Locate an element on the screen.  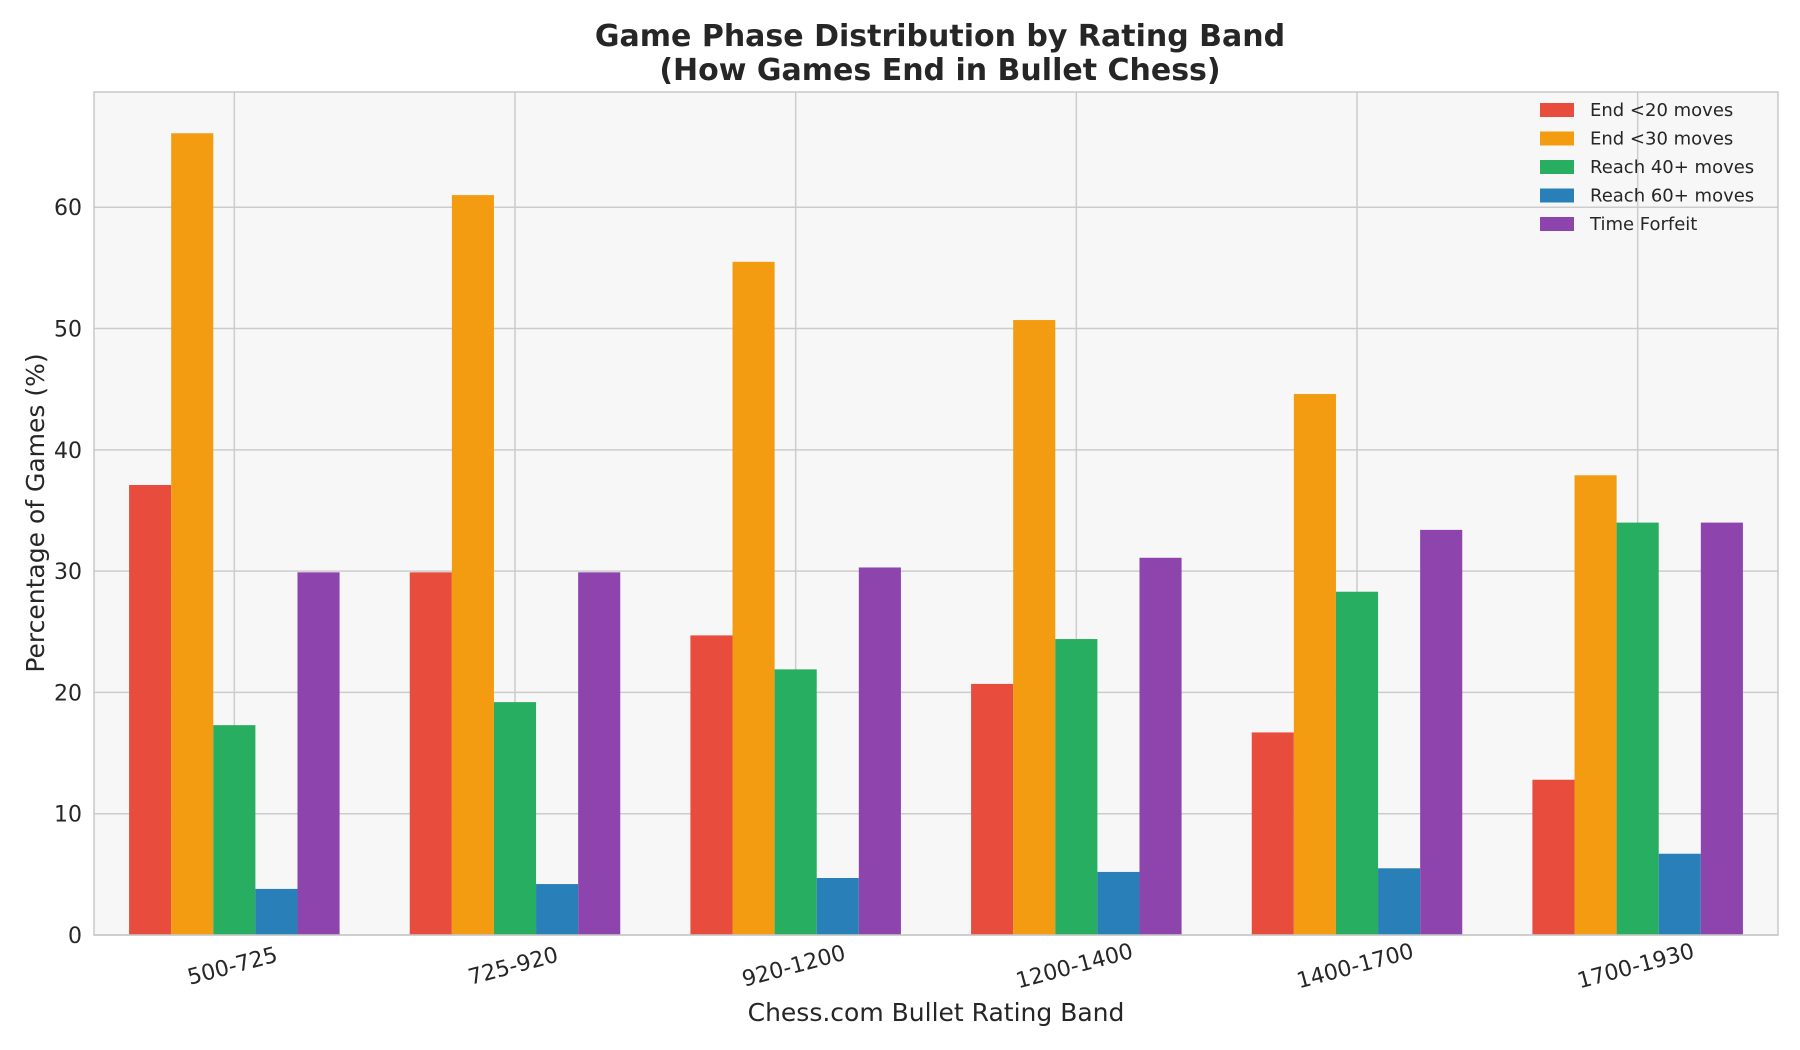
y-tick-label: 20 is located at coordinates (68, 693).